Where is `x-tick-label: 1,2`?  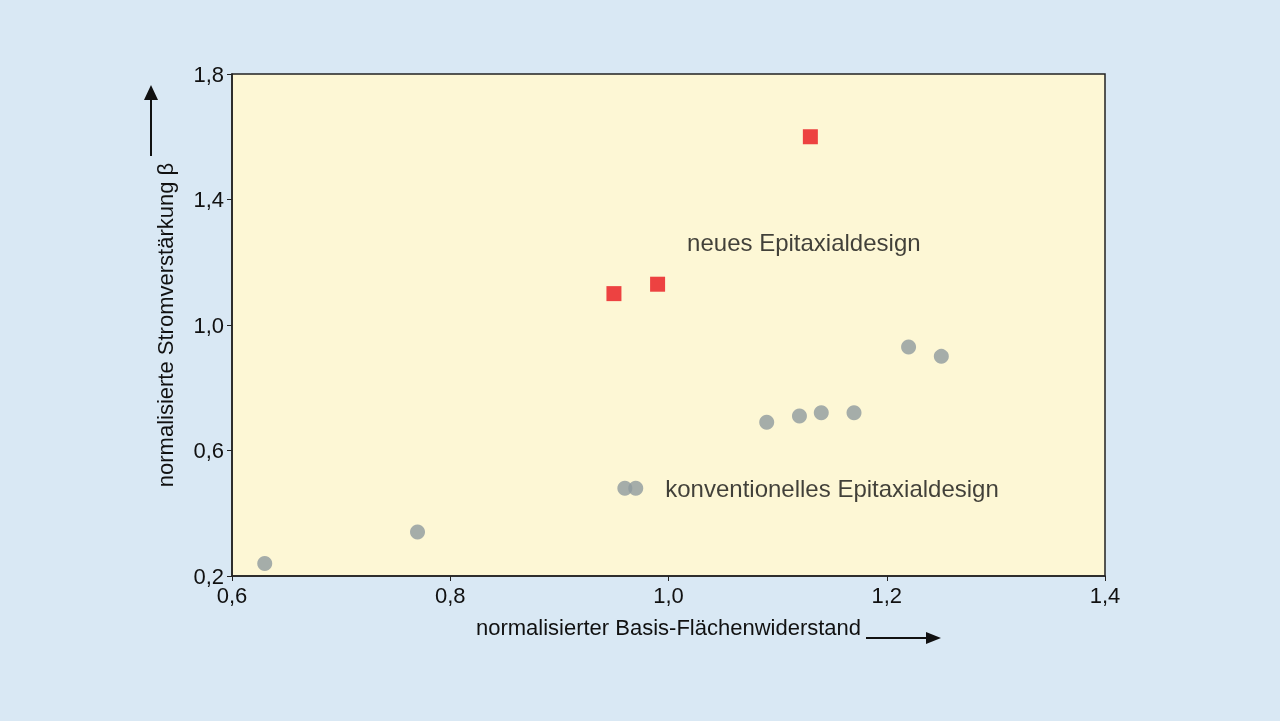 x-tick-label: 1,2 is located at coordinates (887, 595).